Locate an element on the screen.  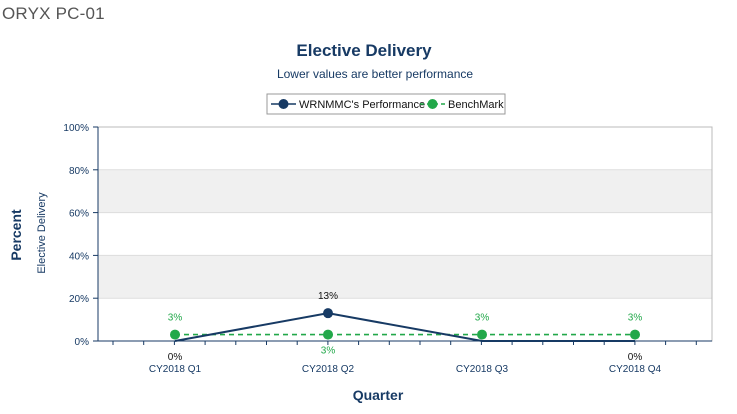
y-tick-label: 60% is located at coordinates (79, 214).